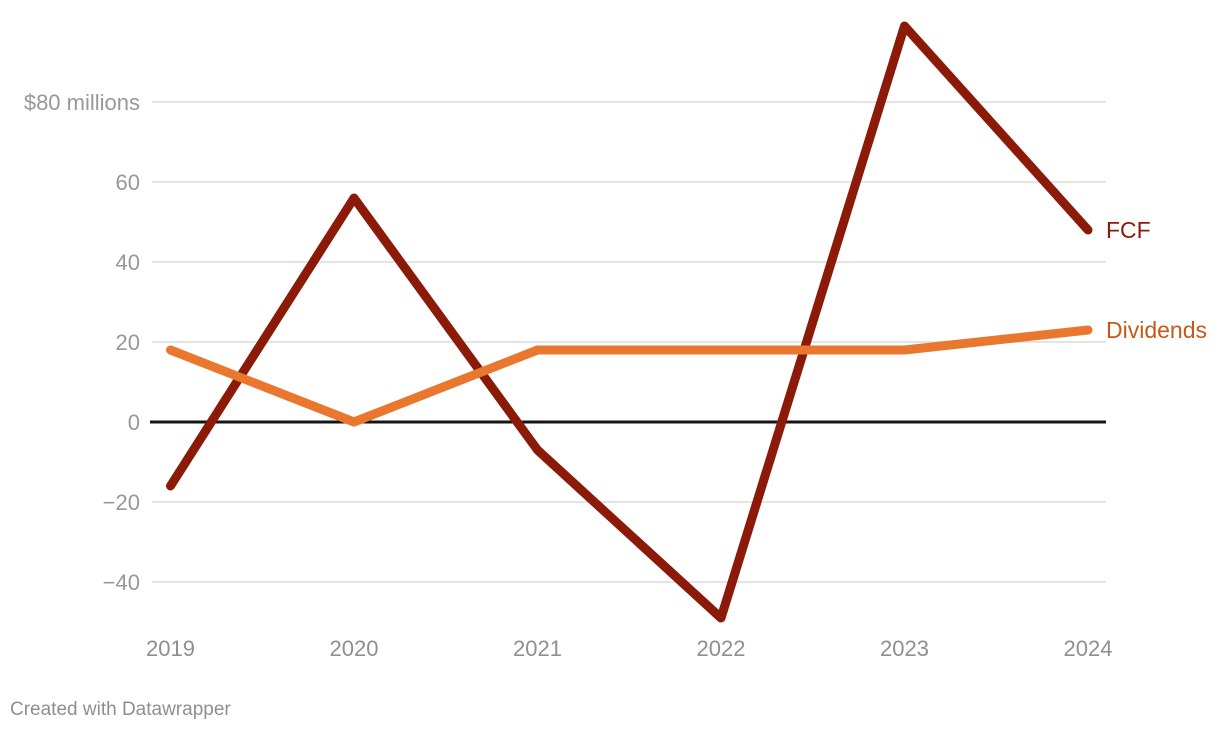 This screenshot has height=738, width=1220. Describe the element at coordinates (121, 582) in the screenshot. I see `y-tick-label: −40` at that location.